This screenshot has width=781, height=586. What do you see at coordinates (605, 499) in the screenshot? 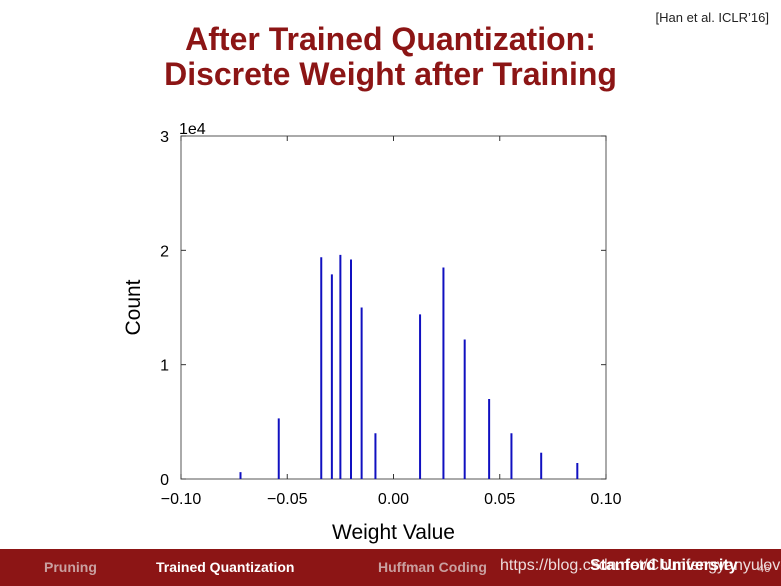
I see `x-tick-label: 0.10` at bounding box center [605, 499].